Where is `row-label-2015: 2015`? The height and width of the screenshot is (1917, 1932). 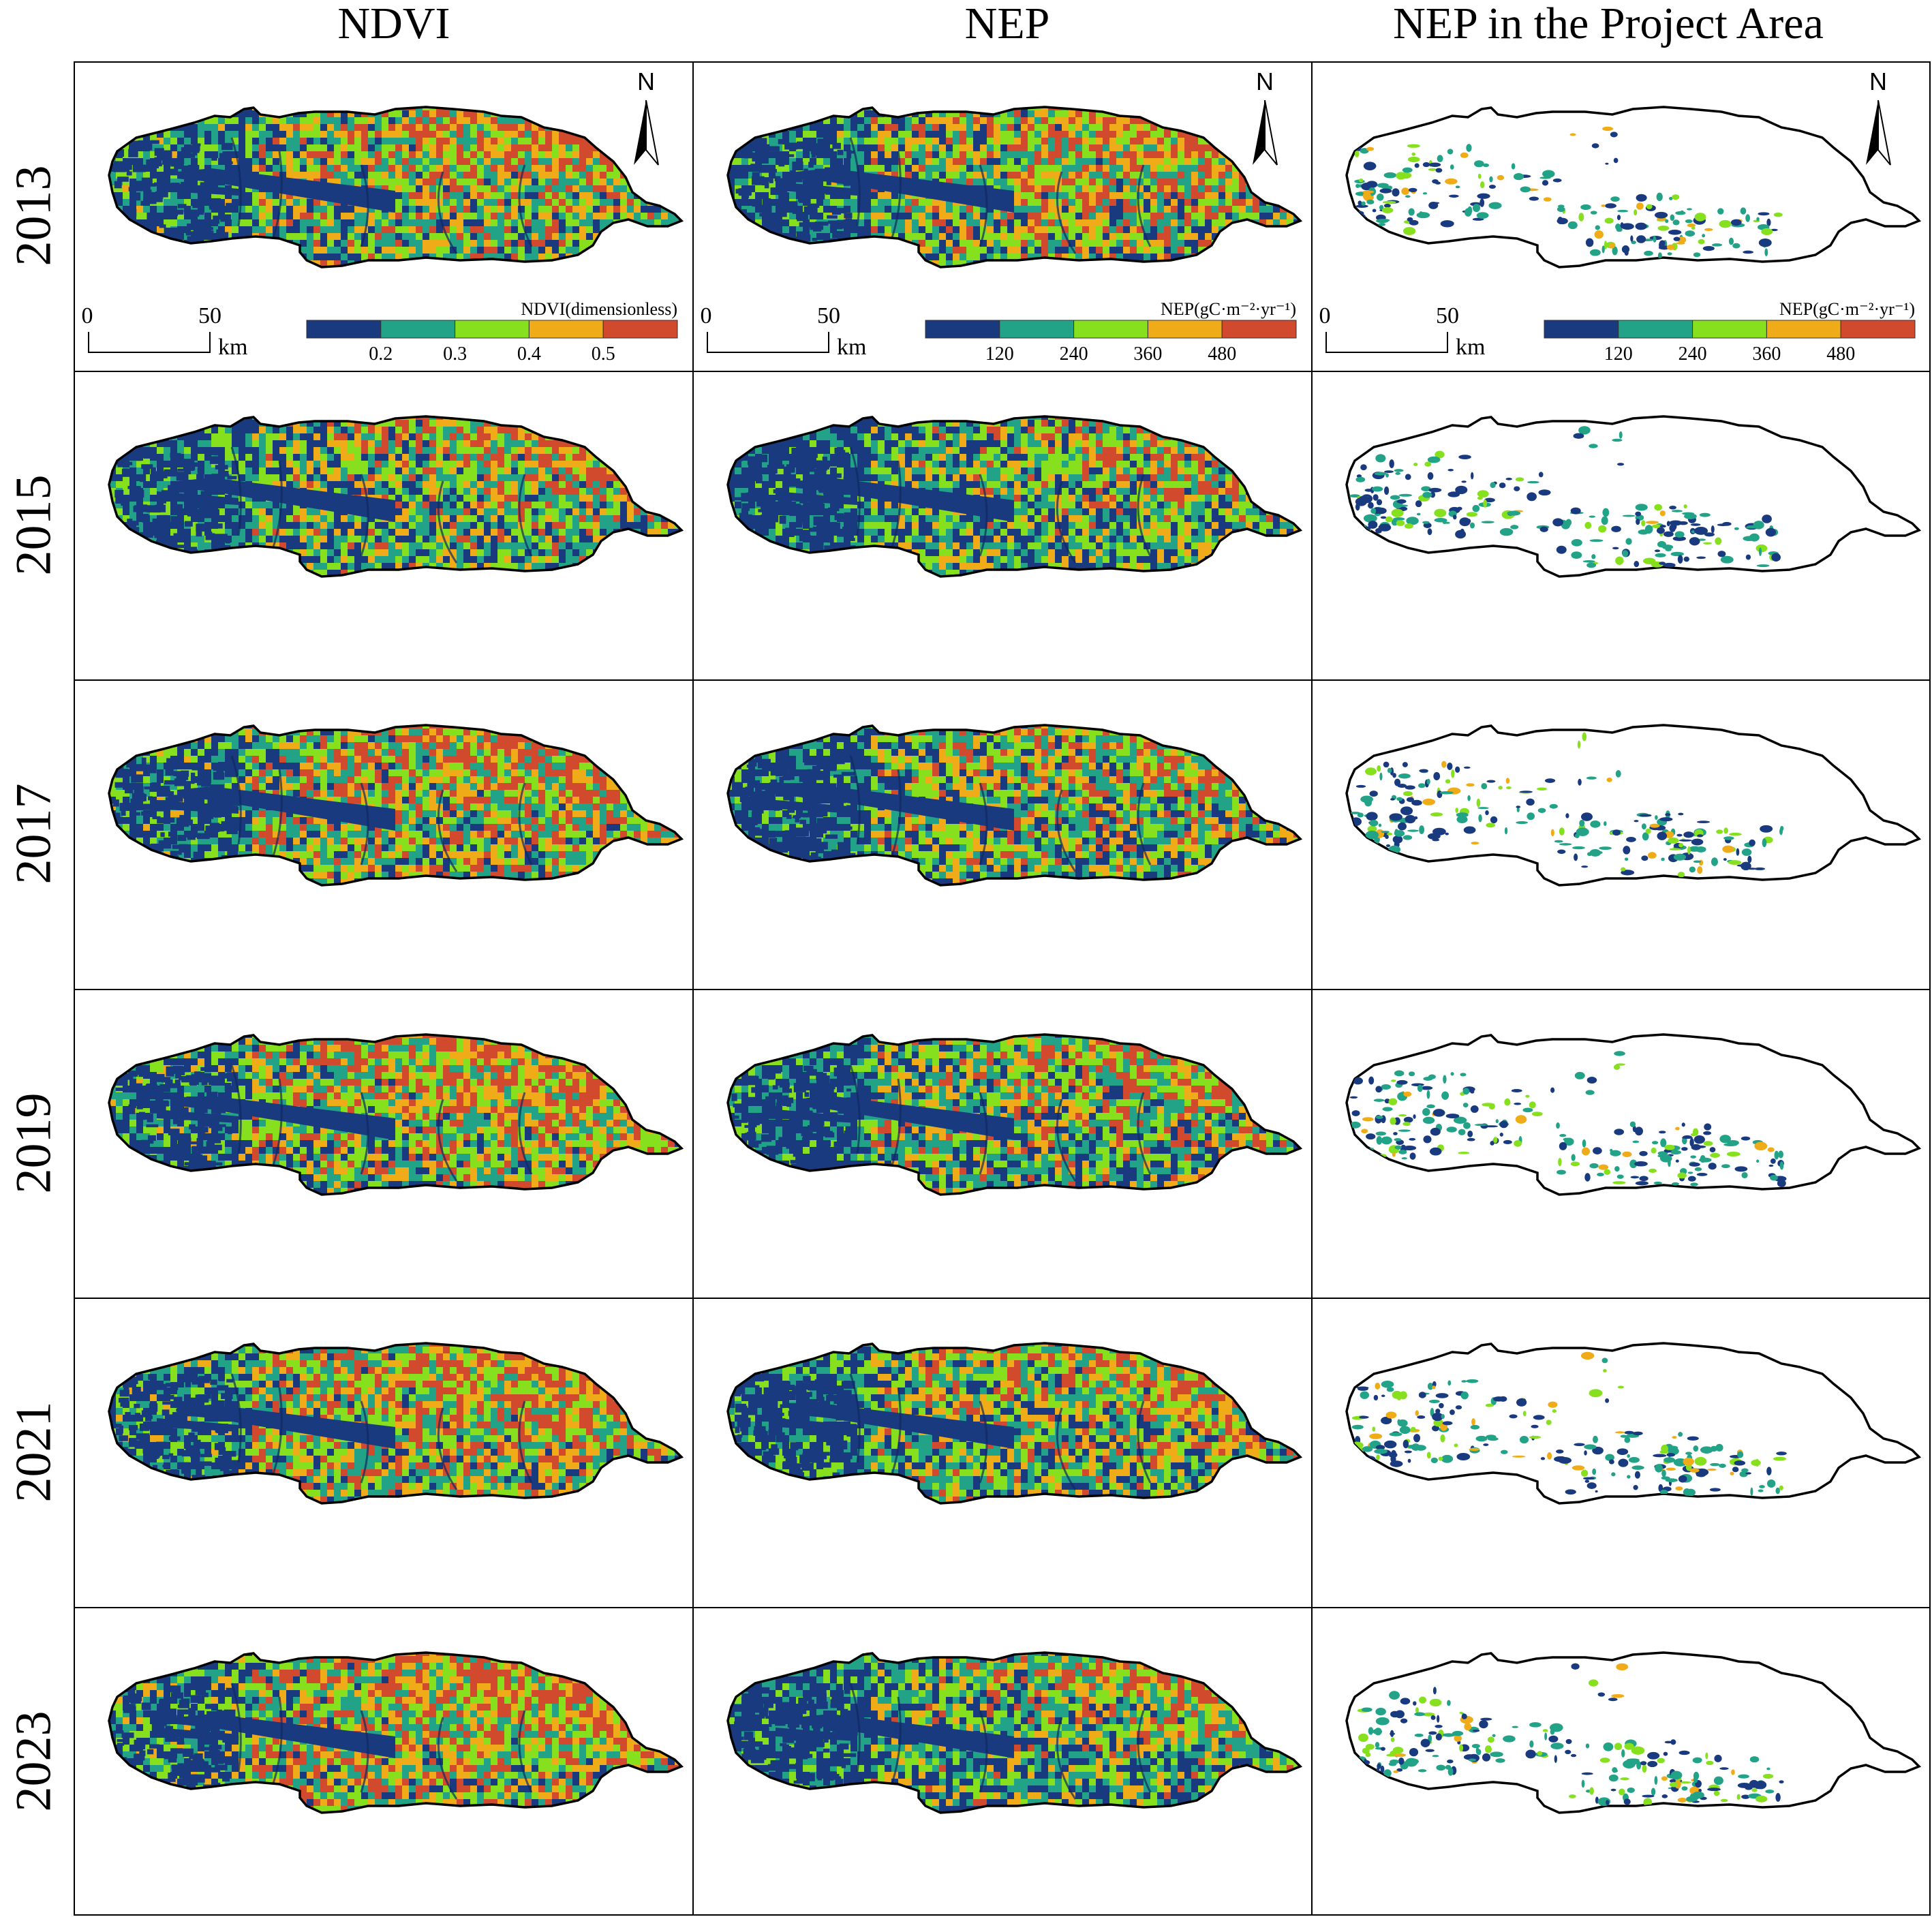 row-label-2015: 2015 is located at coordinates (34, 525).